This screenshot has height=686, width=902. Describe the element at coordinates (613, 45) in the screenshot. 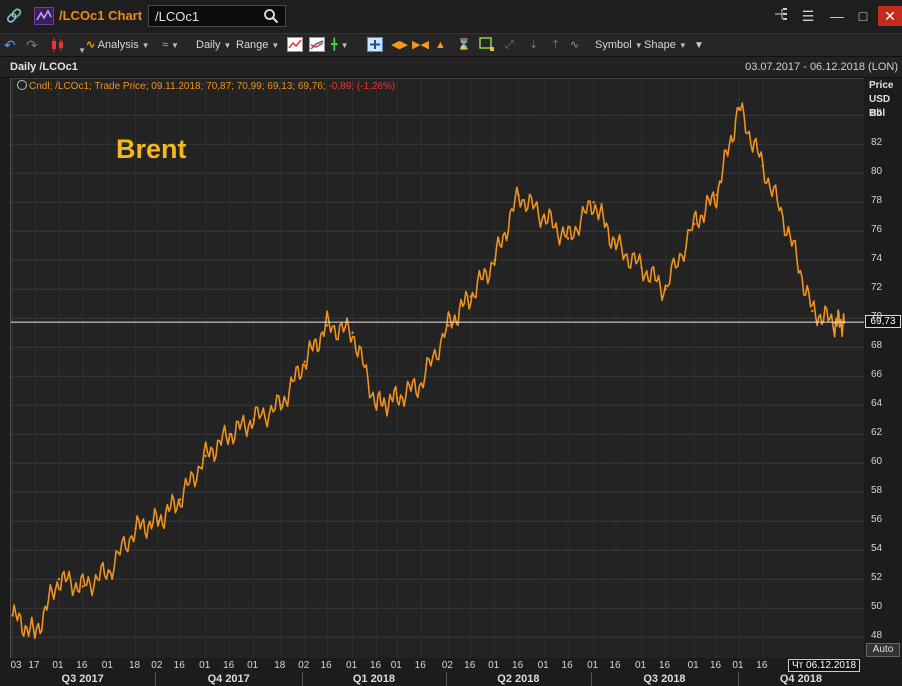

I see `symbol-label: Symbol` at that location.